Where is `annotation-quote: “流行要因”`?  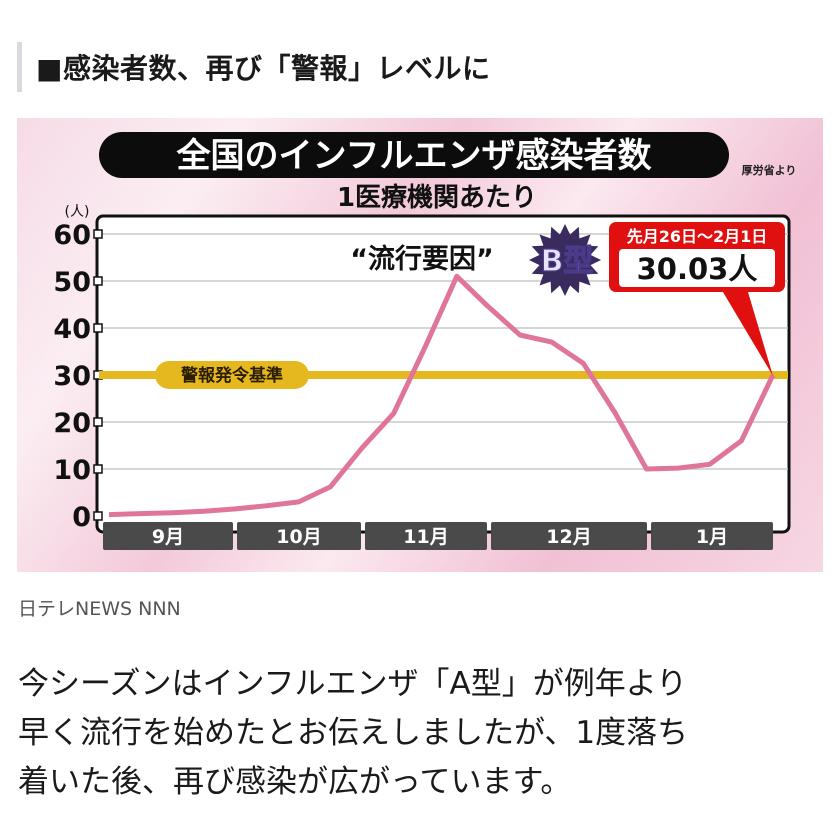 annotation-quote: “流行要因” is located at coordinates (422, 259).